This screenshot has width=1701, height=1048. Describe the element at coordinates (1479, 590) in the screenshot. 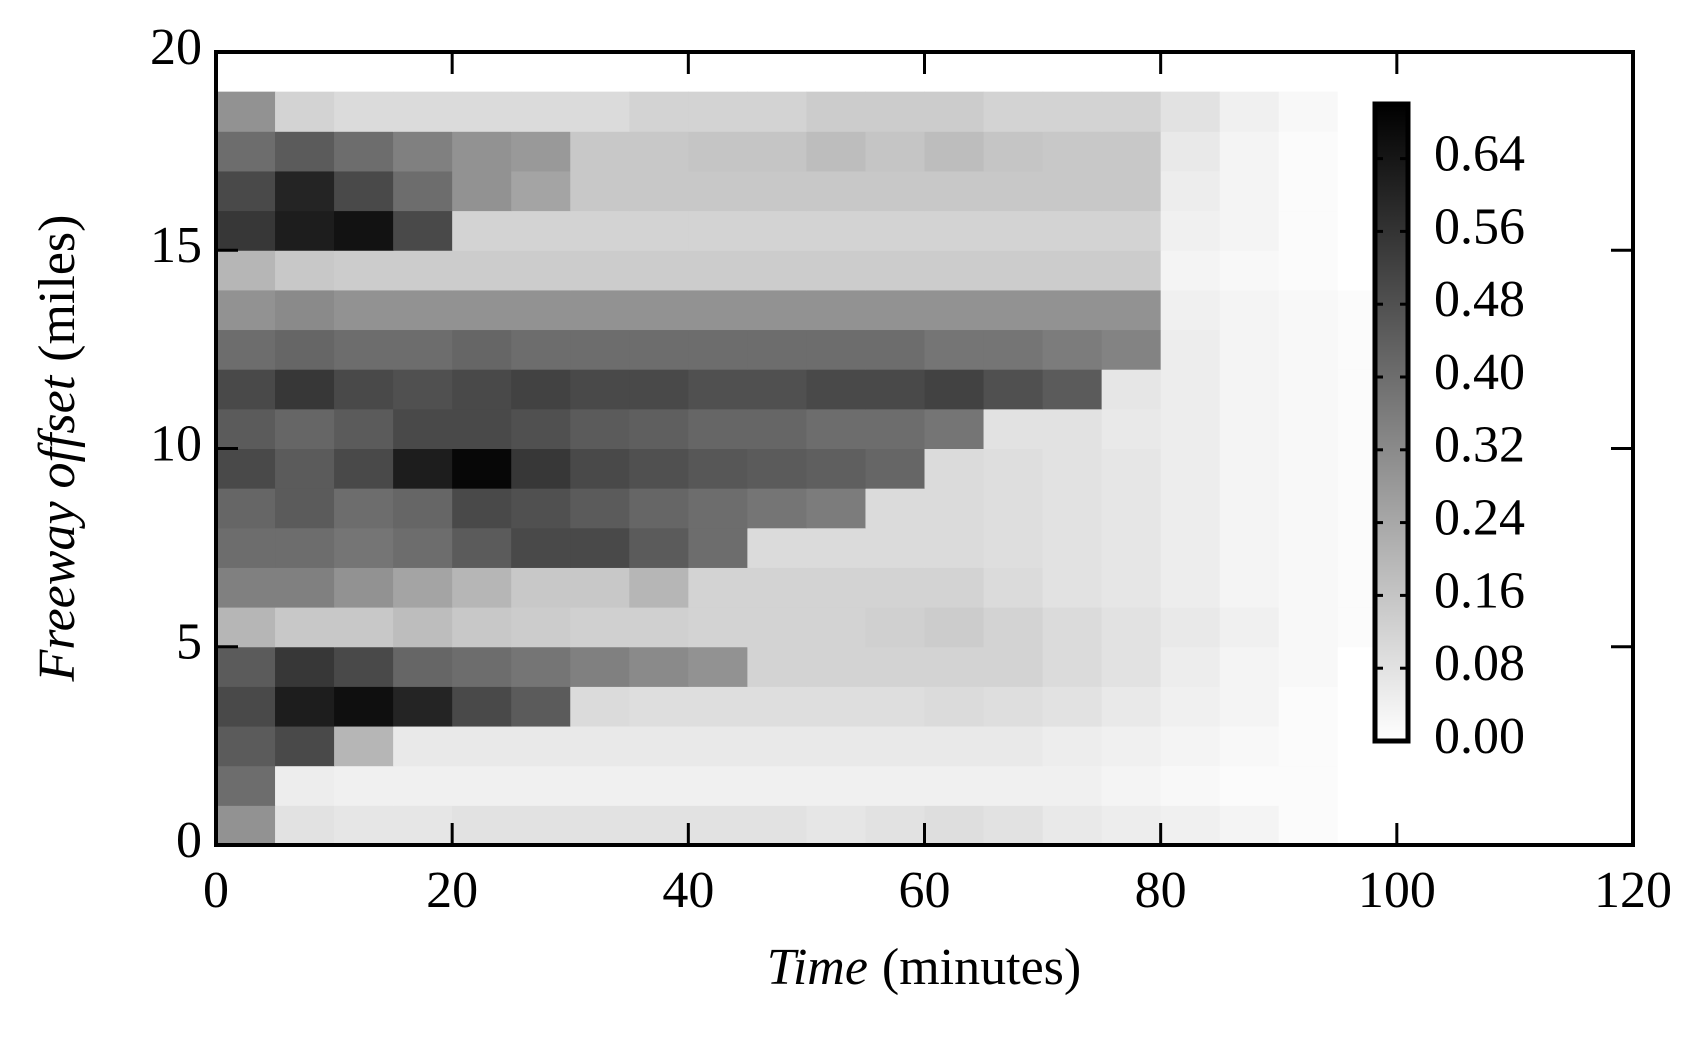

I see `colorbar-tick-label: 0.16` at that location.